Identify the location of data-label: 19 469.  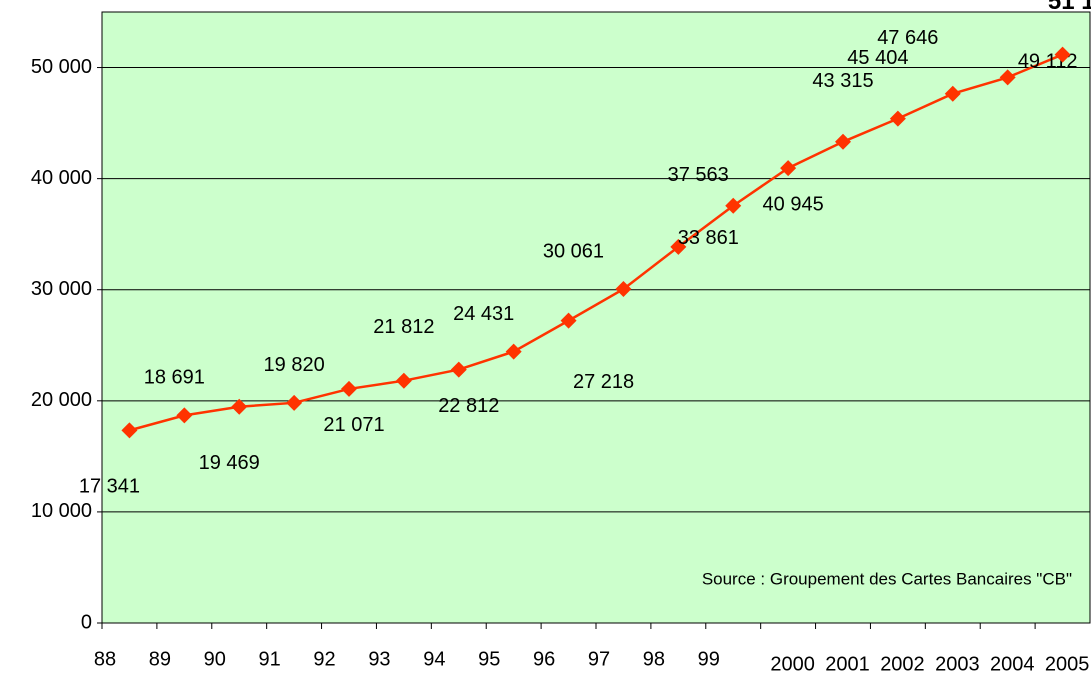
(229, 463).